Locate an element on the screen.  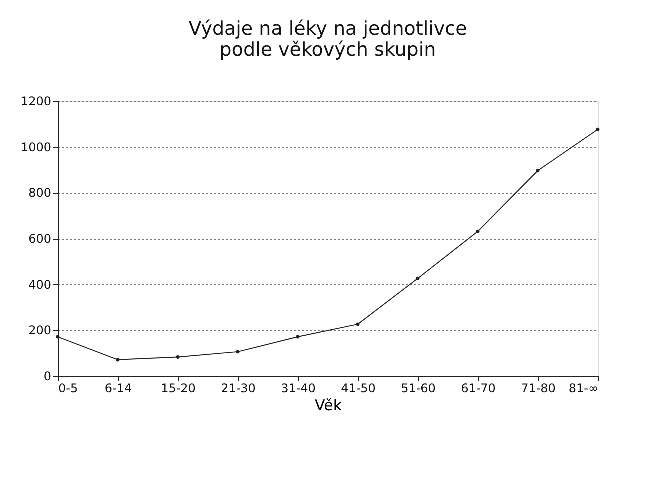
y-tick-label: 200 is located at coordinates (40, 331).